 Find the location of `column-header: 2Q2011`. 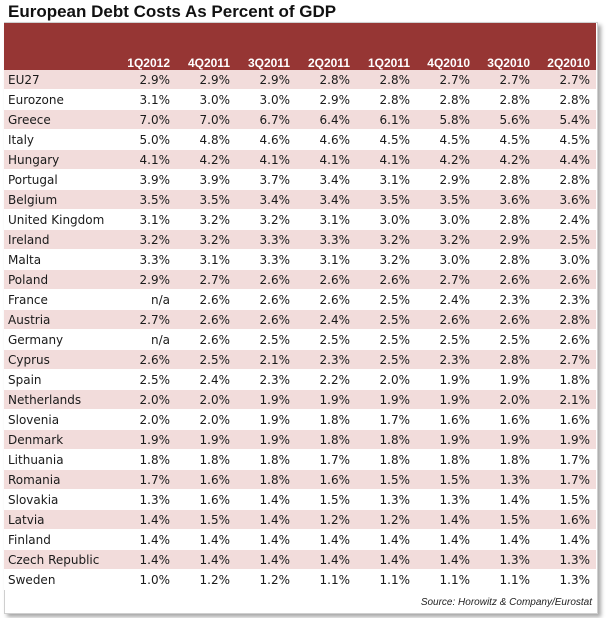

column-header: 2Q2011 is located at coordinates (326, 46).